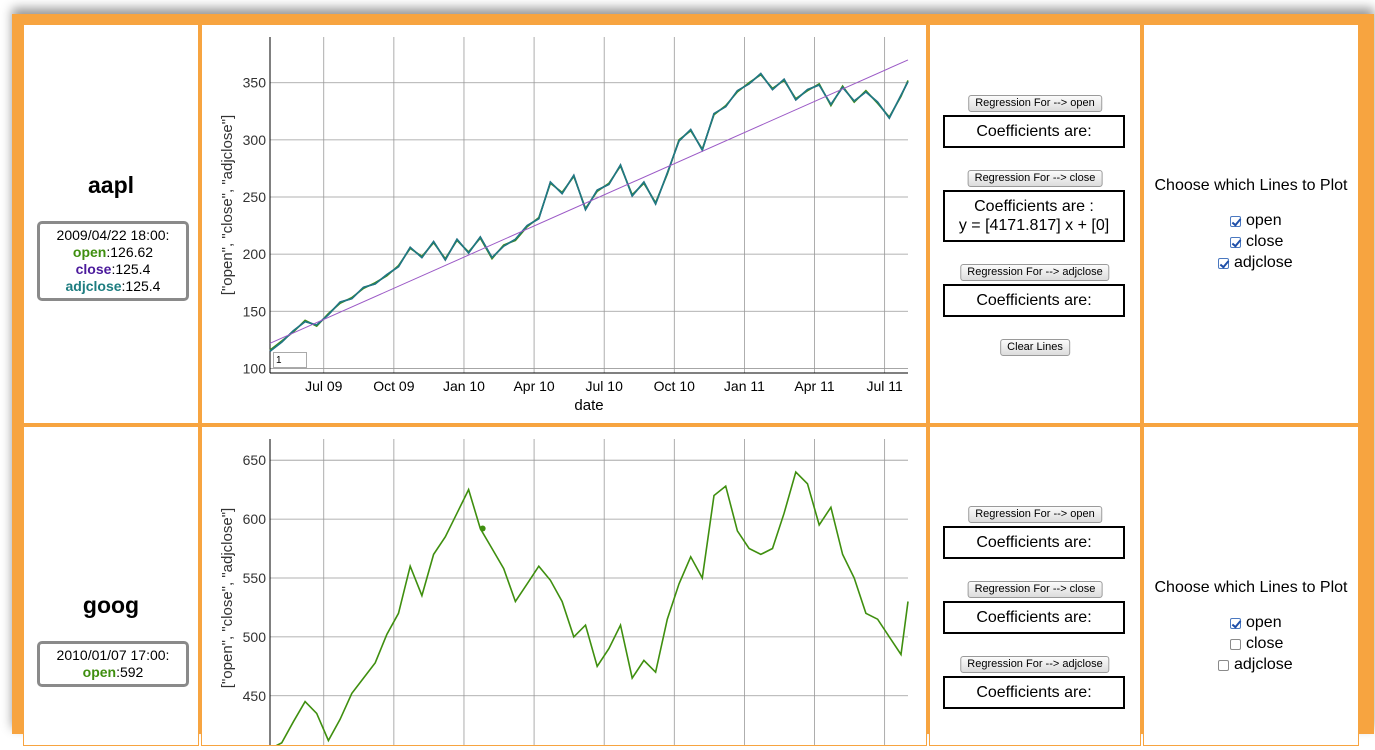  I want to click on ticker-cell-goog: goog 2010/01/07 17:00: open:592, so click(111, 586).